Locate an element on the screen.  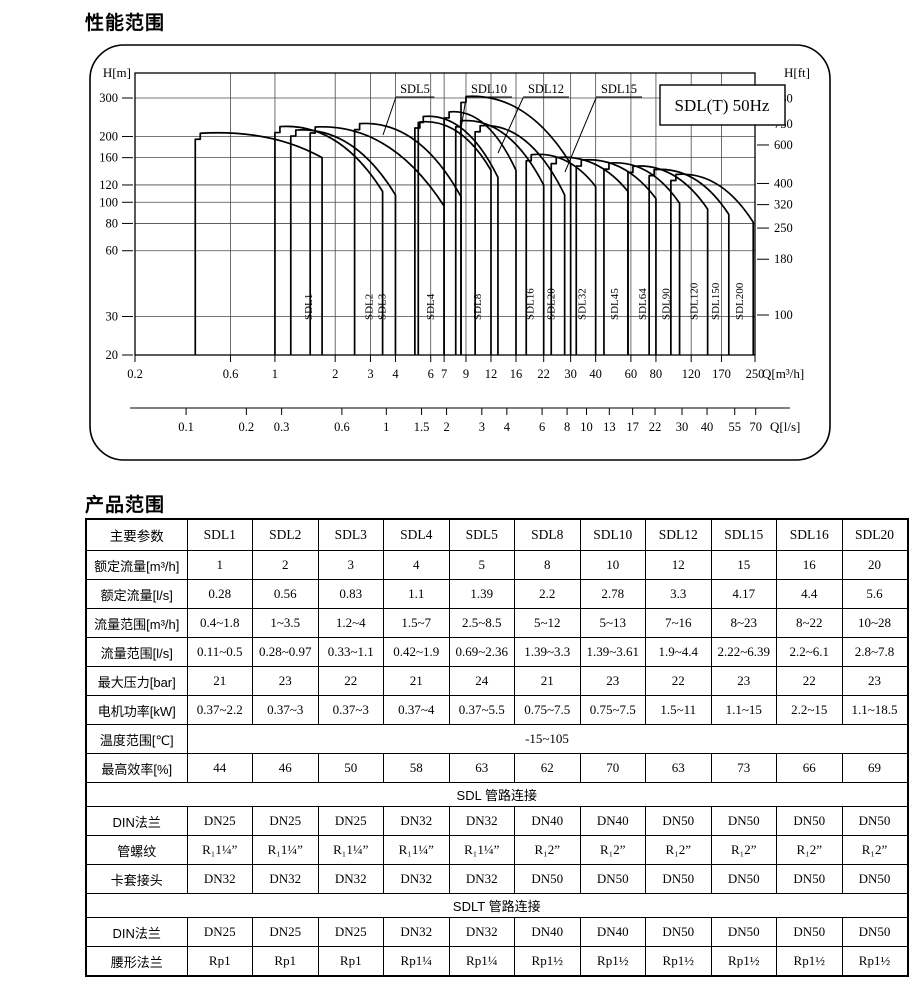
x-primary-ticklabel: 12 is located at coordinates (491, 374).